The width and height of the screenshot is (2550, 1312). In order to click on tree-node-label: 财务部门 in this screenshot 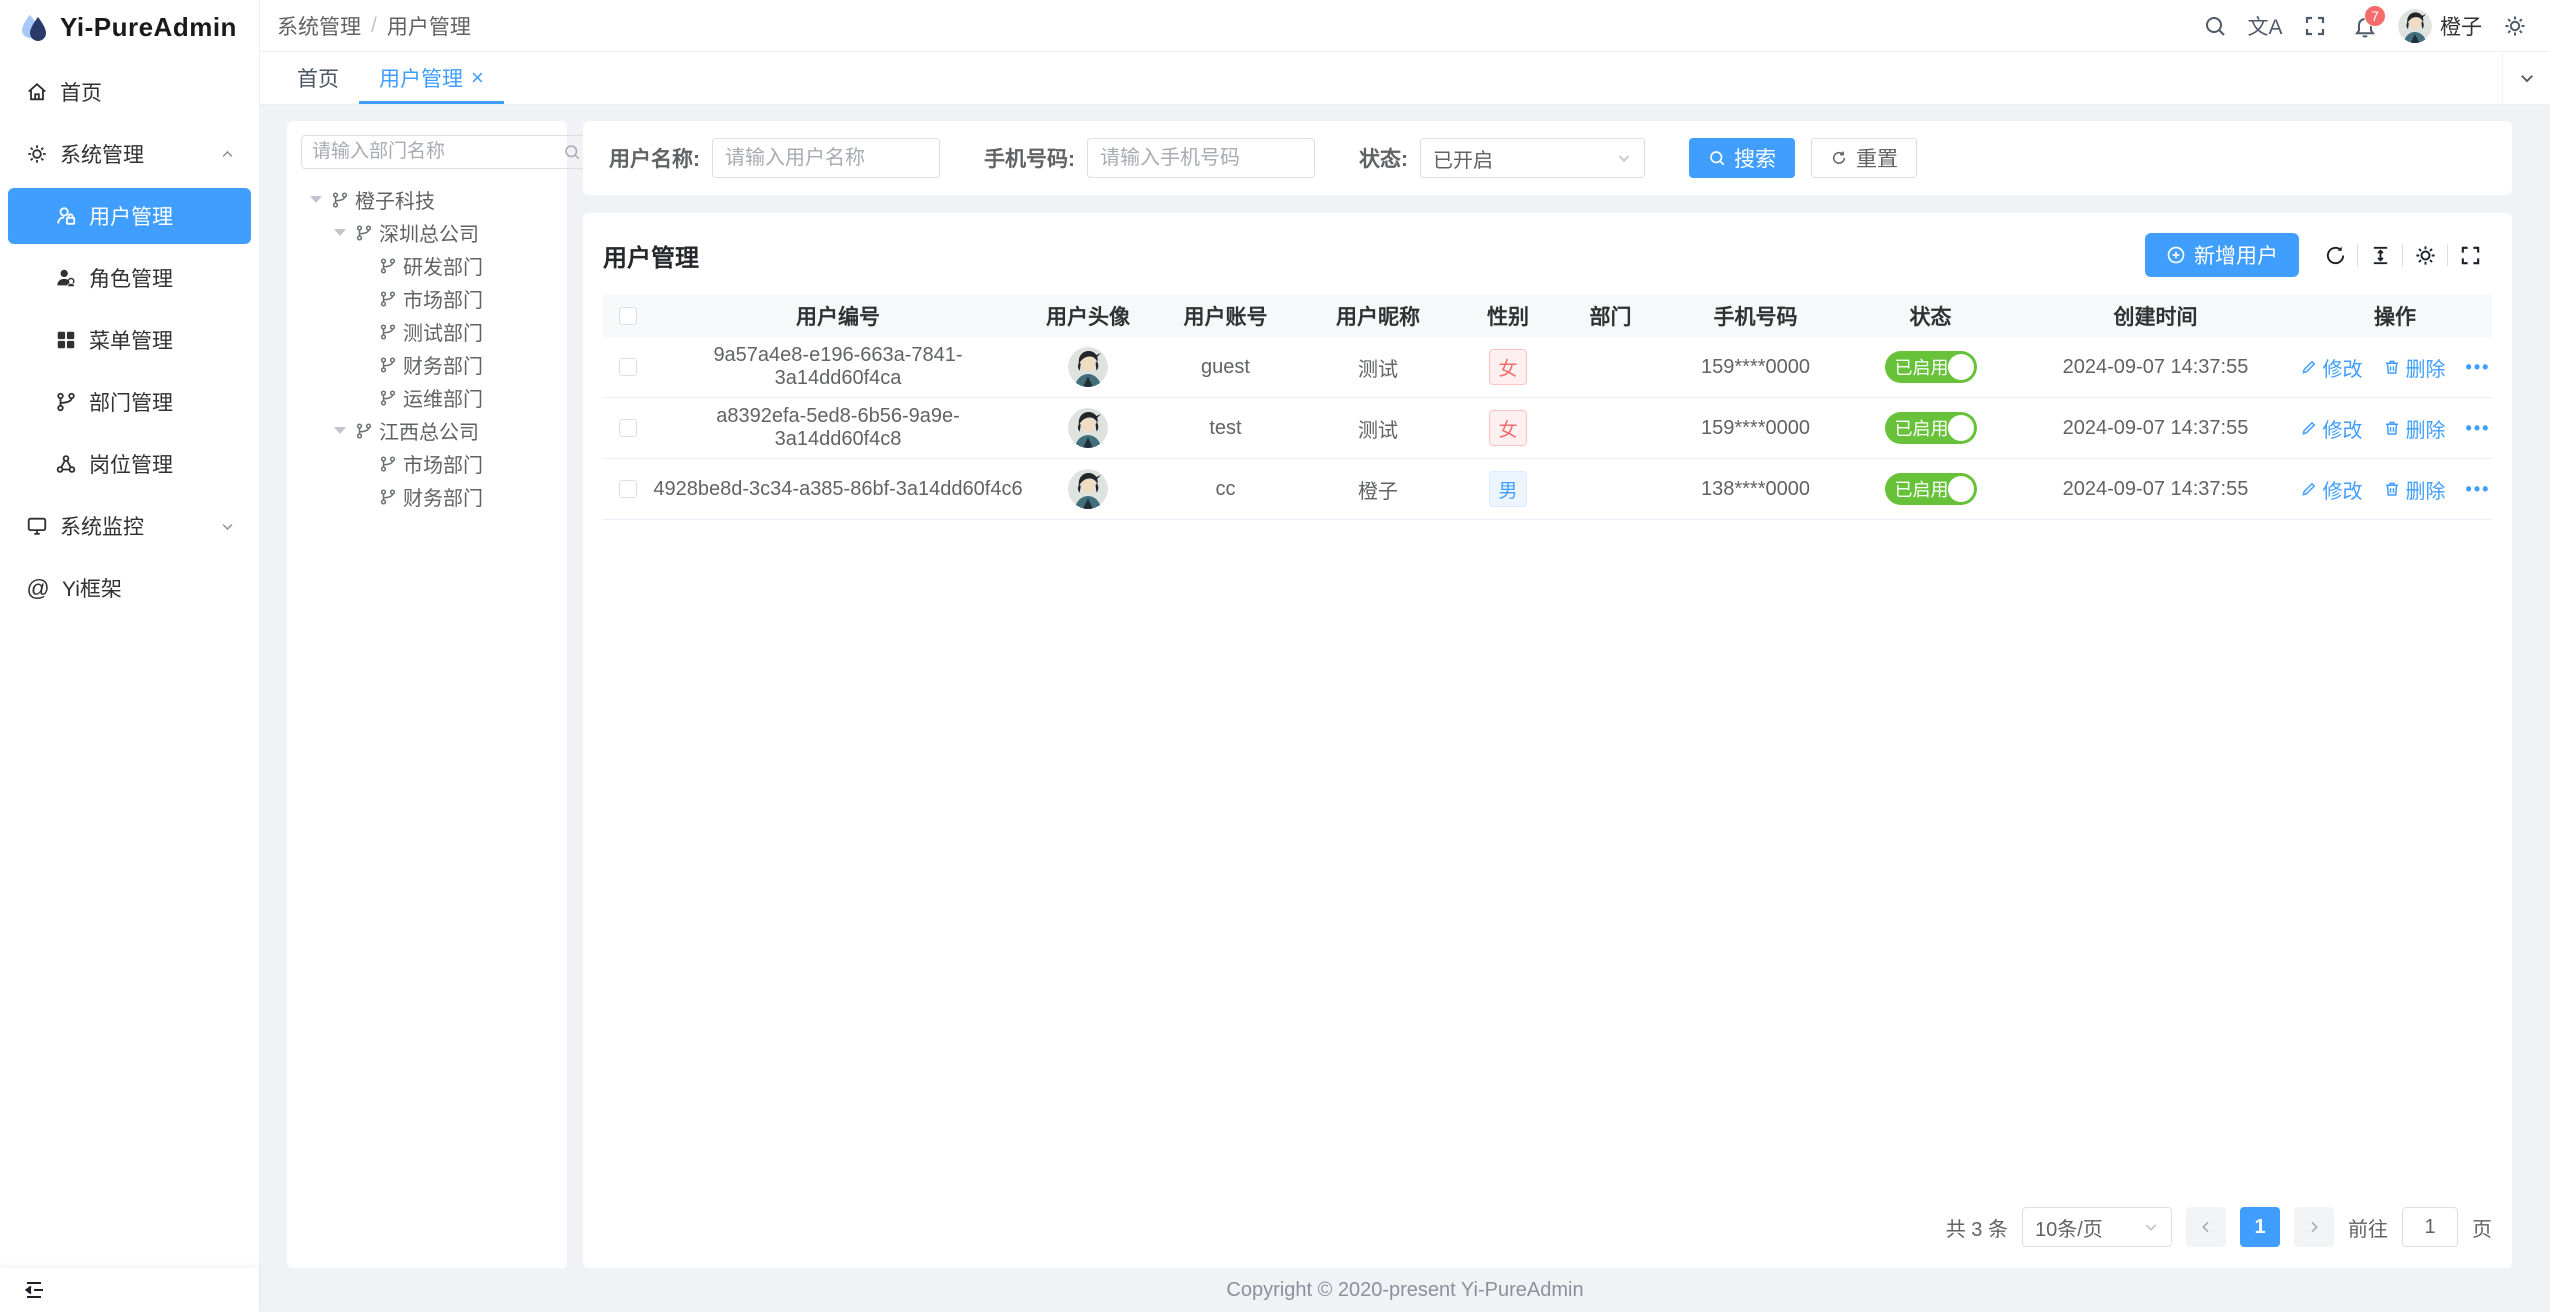, I will do `click(443, 499)`.